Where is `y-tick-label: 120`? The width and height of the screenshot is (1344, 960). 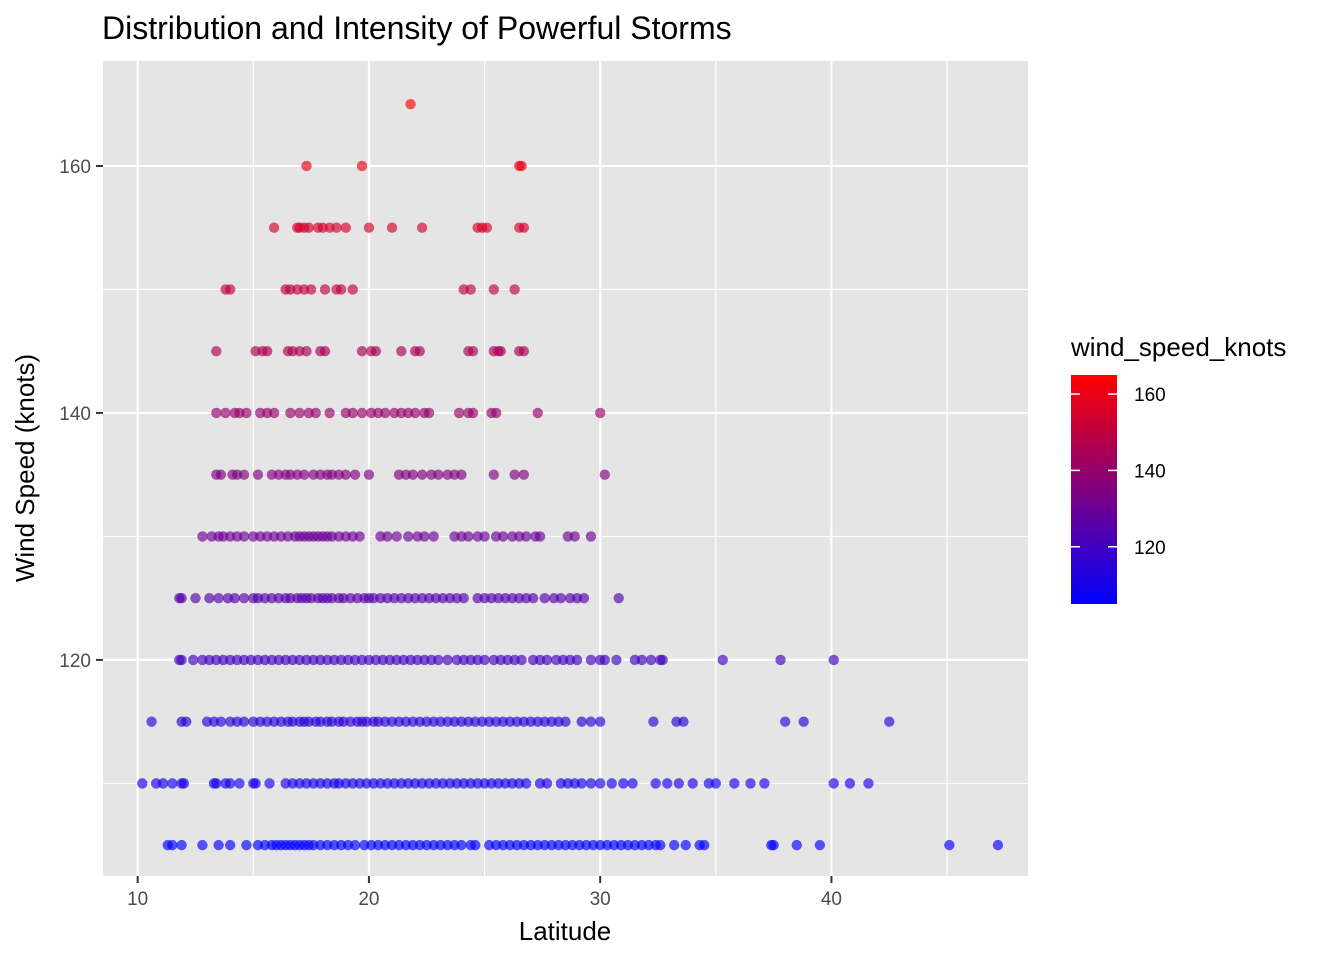
y-tick-label: 120 is located at coordinates (75, 661).